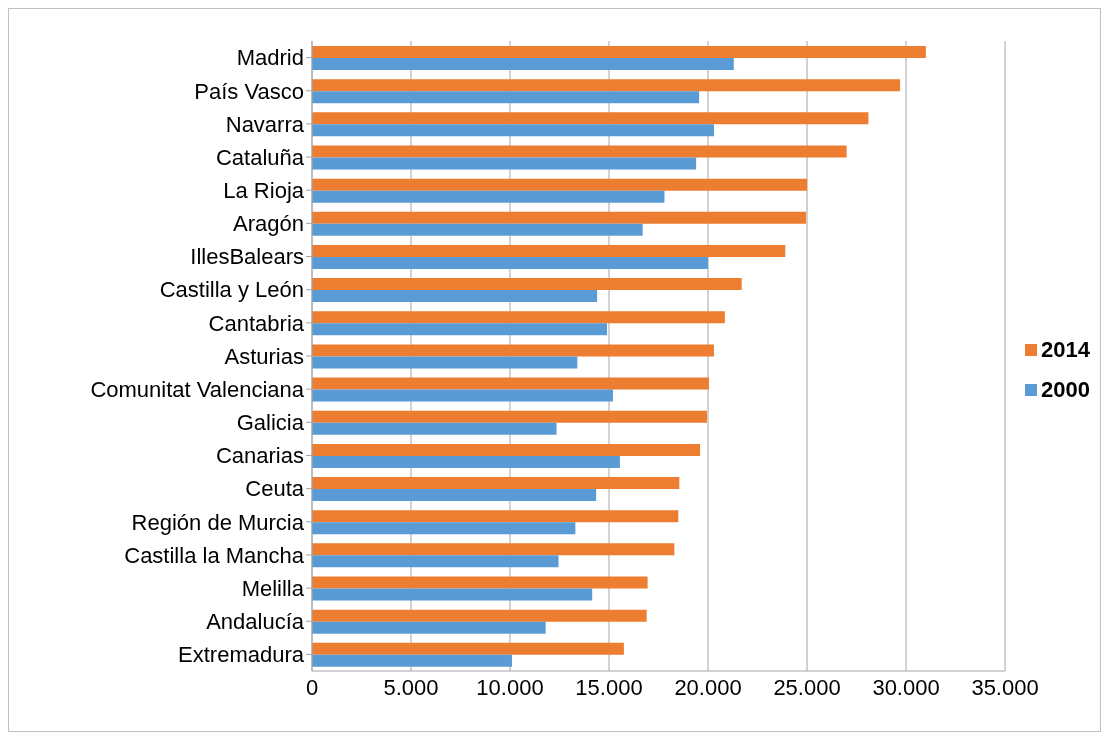 The image size is (1109, 740). Describe the element at coordinates (256, 323) in the screenshot. I see `y-tick-label: Cantabria` at that location.